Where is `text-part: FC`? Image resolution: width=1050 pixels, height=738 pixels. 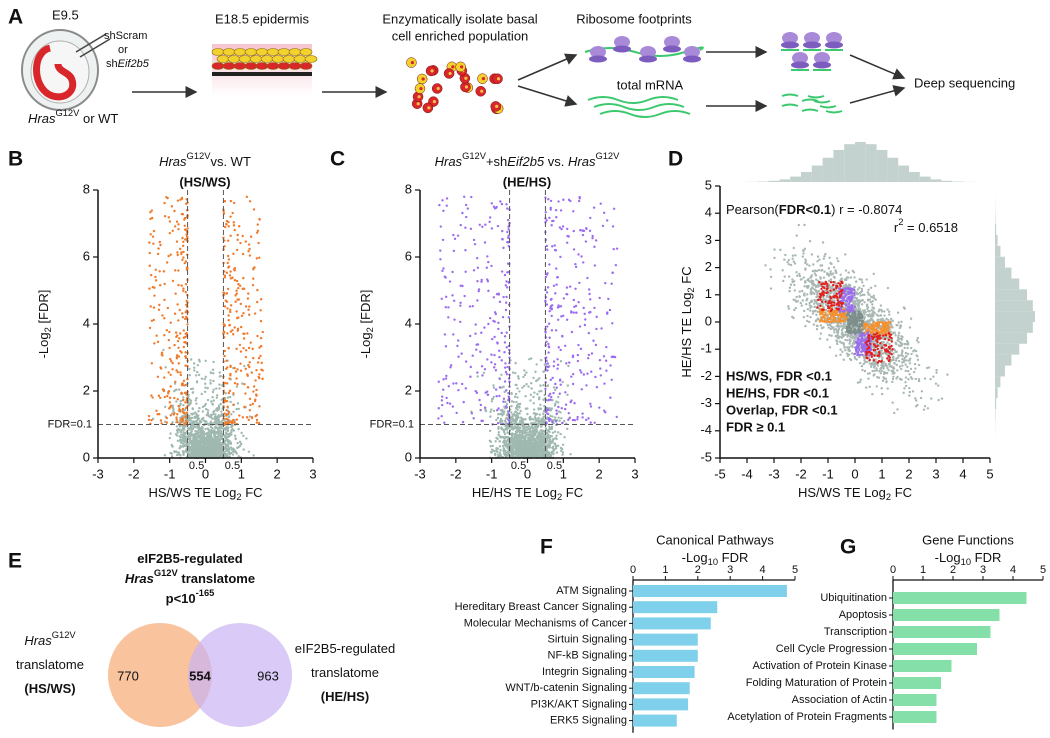 text-part: FC is located at coordinates (572, 492).